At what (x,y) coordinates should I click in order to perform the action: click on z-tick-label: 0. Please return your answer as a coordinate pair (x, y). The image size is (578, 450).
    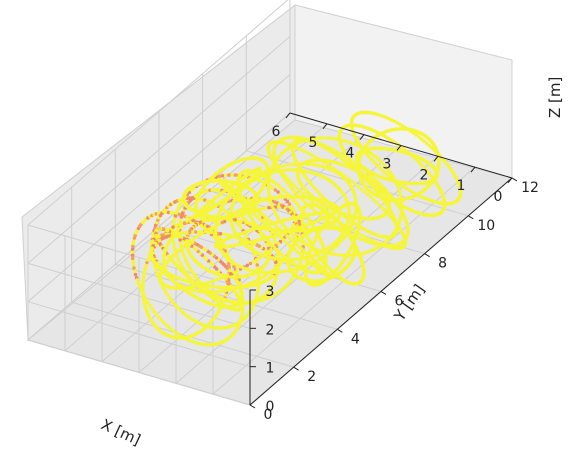
    Looking at the image, I should click on (270, 407).